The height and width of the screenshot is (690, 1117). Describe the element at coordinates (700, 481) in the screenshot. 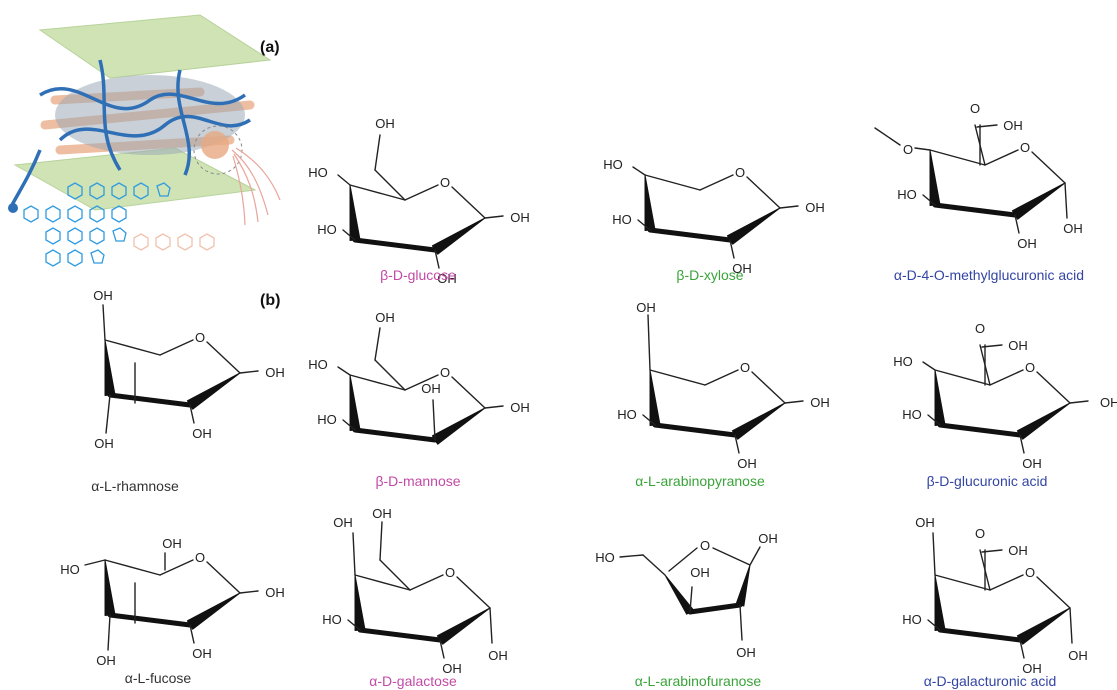

I see `caption-a-l-arabinopyranose: α-L-arabinopyranose` at that location.